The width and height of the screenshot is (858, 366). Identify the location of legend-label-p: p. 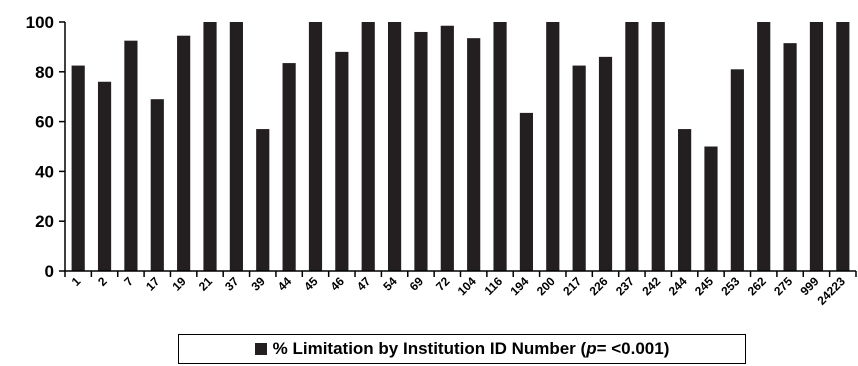
(591, 348).